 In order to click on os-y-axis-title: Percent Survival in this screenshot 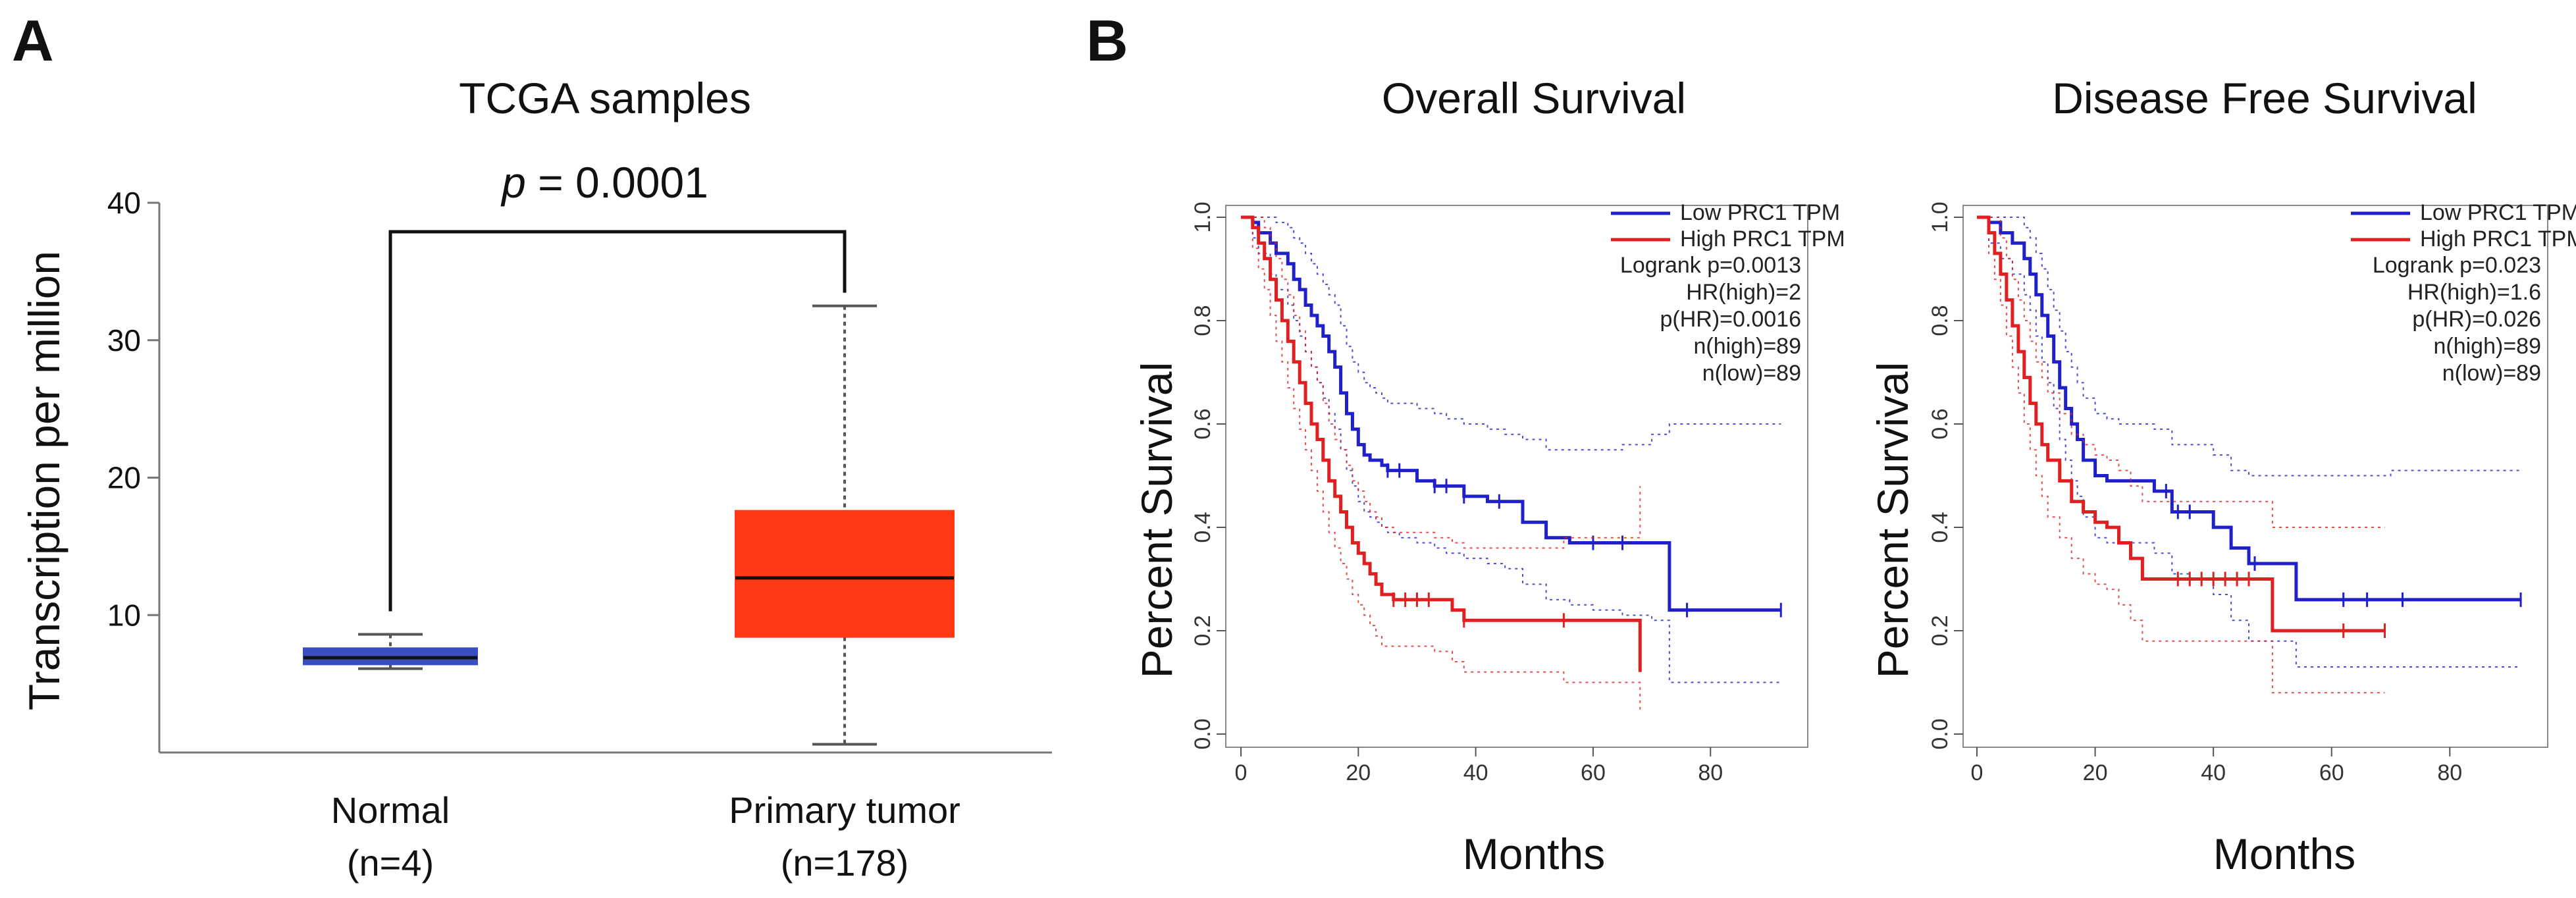, I will do `click(1156, 520)`.